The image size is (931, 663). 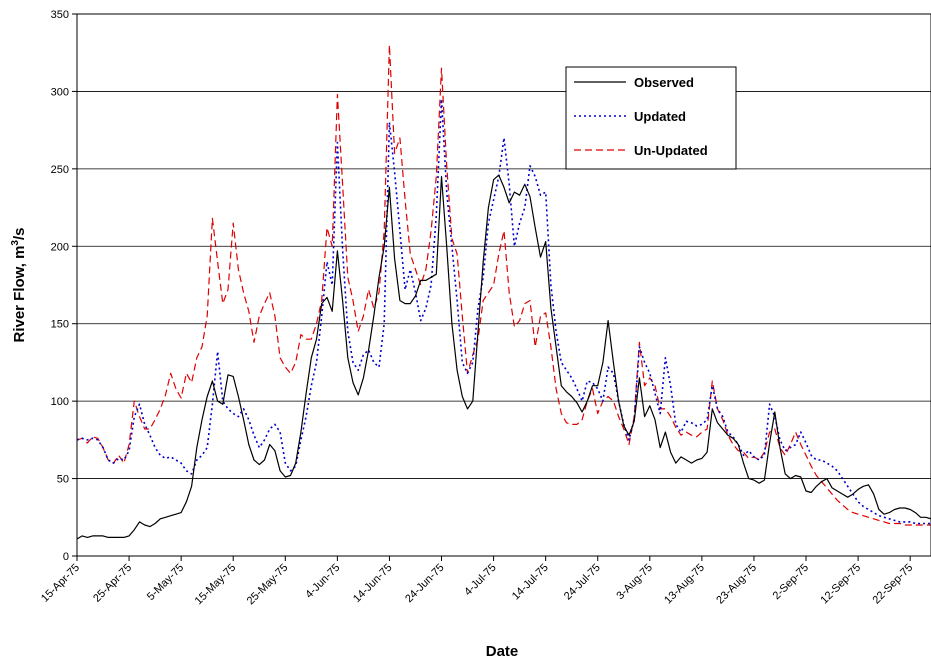 What do you see at coordinates (425, 584) in the screenshot?
I see `x-tick-label-7: 24-Jun-75` at bounding box center [425, 584].